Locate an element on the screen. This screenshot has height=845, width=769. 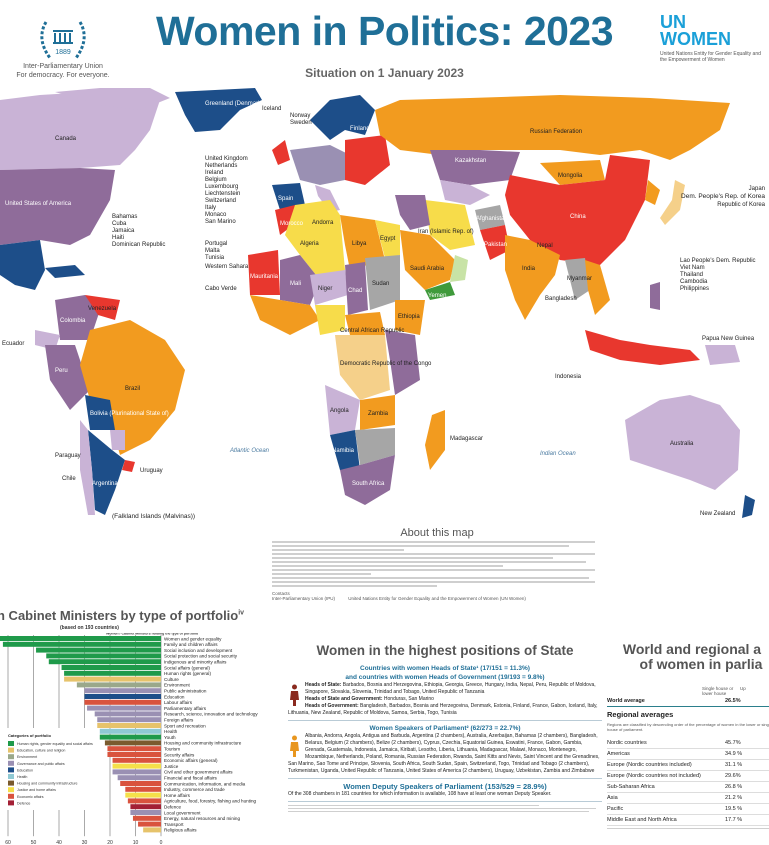
regional-row: Pacific 19.5 % is located at coordinates (688, 809).